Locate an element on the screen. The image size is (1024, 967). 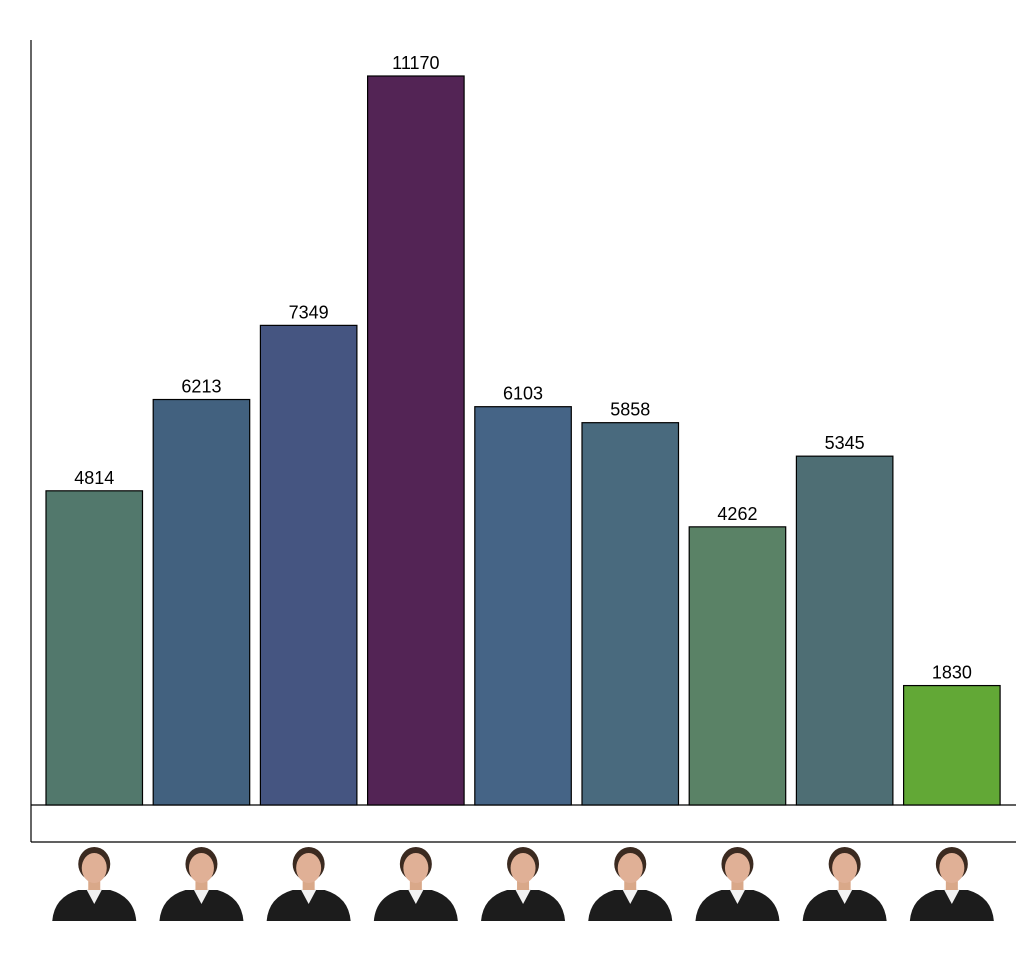
data-label-8: 5345 is located at coordinates (845, 443).